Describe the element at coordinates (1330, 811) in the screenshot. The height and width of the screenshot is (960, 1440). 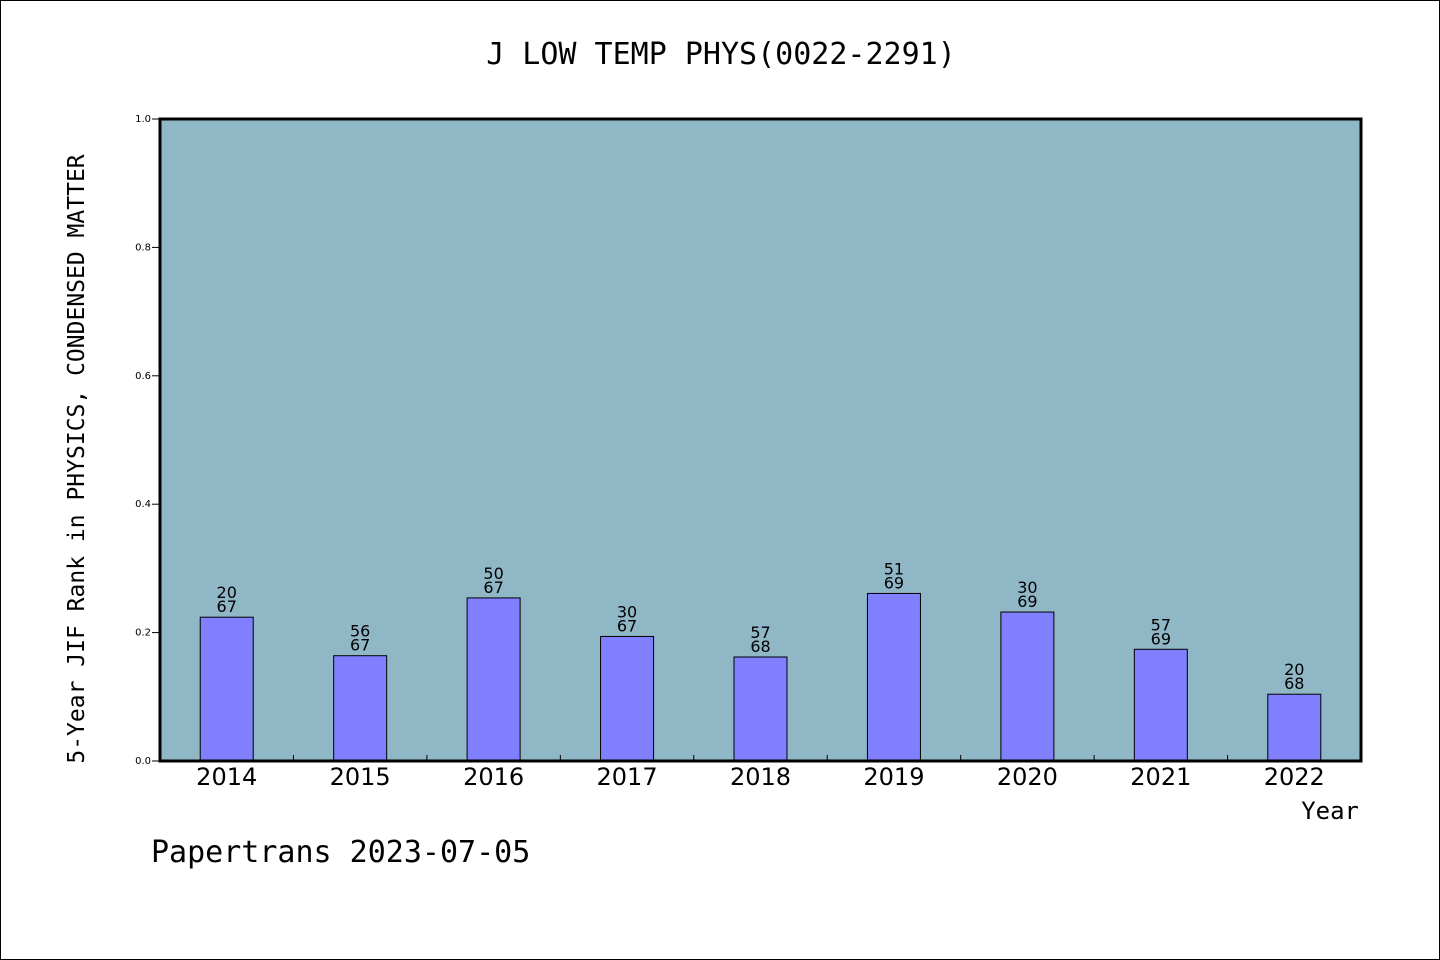
I see `x-axis-label: Year` at that location.